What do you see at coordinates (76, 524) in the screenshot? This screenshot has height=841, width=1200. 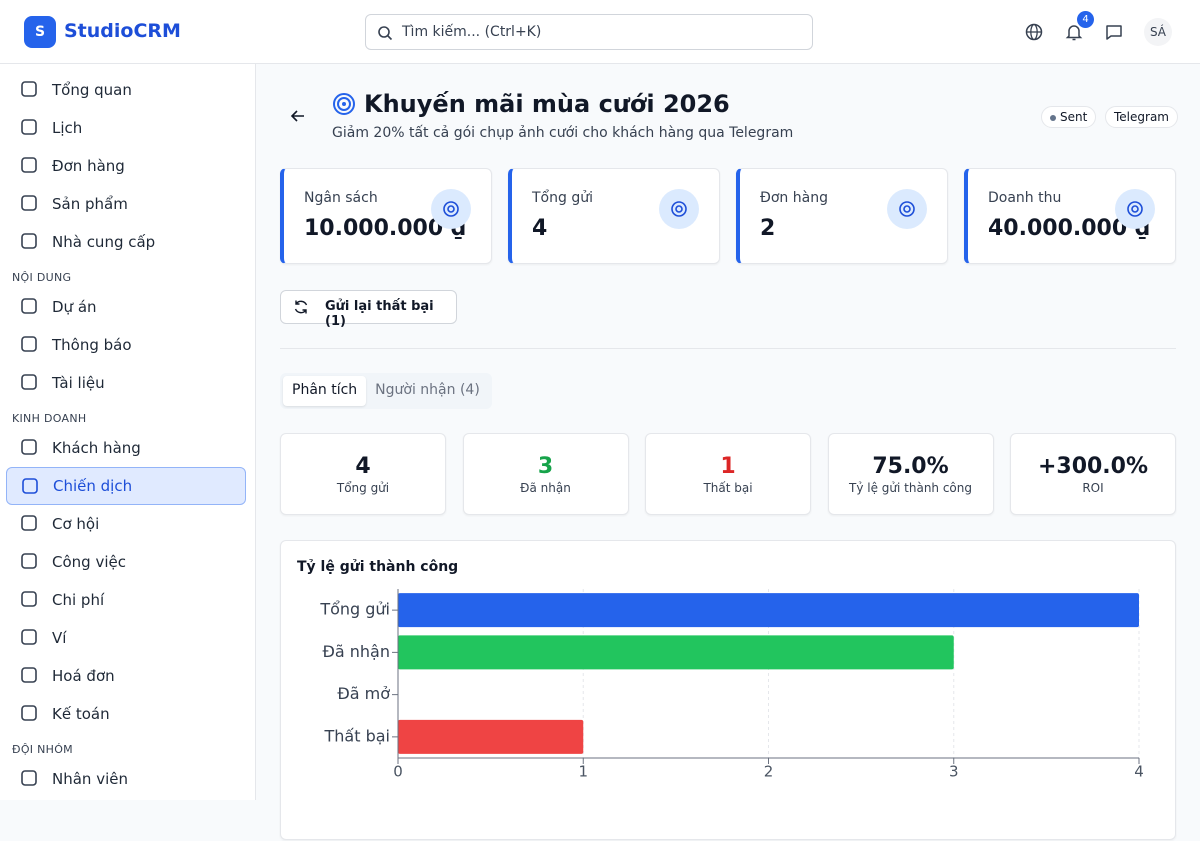 I see `nav-label: Cơ hội` at bounding box center [76, 524].